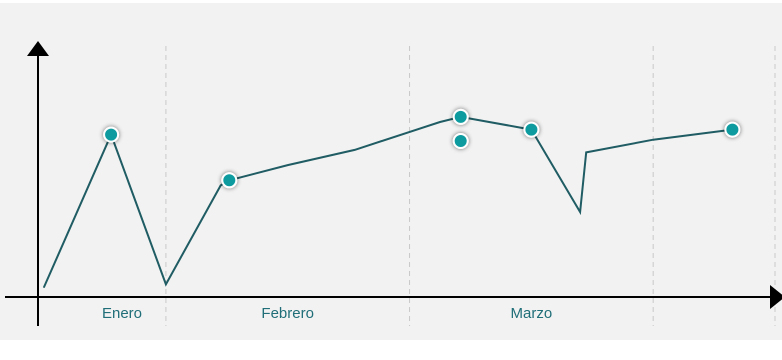  Describe the element at coordinates (327, 313) in the screenshot. I see `category-labels: Enero Febrero Marzo` at that location.